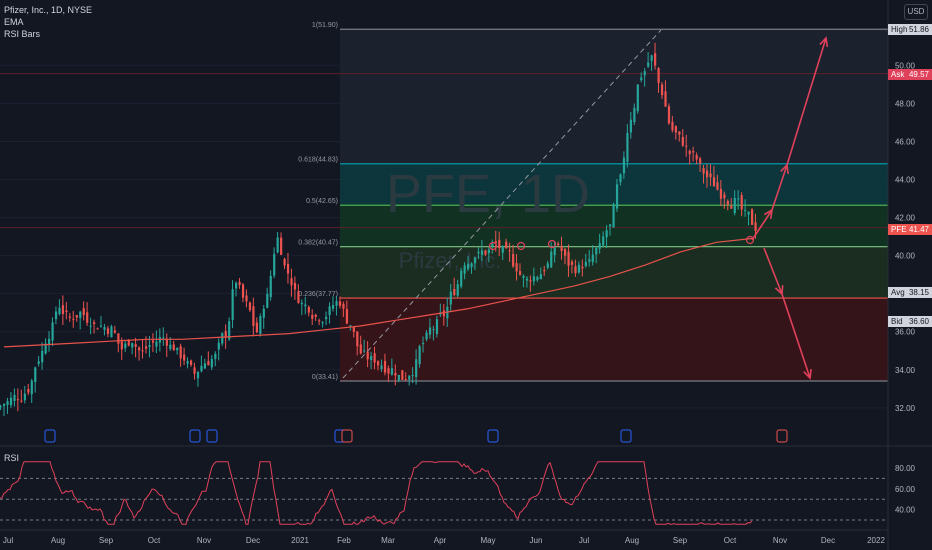 The image size is (932, 550). What do you see at coordinates (916, 12) in the screenshot?
I see `currency-button: USD` at bounding box center [916, 12].